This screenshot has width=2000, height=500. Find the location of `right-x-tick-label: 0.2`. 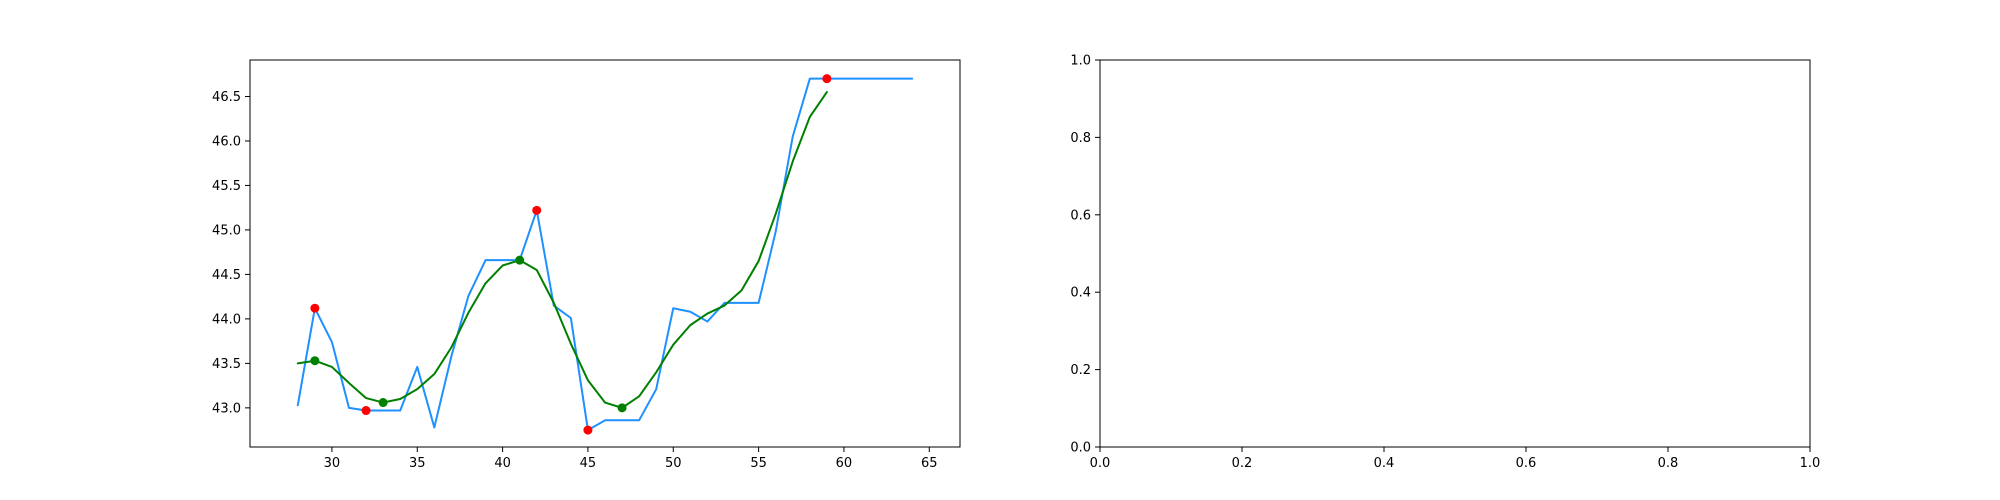

right-x-tick-label: 0.2 is located at coordinates (1242, 463).